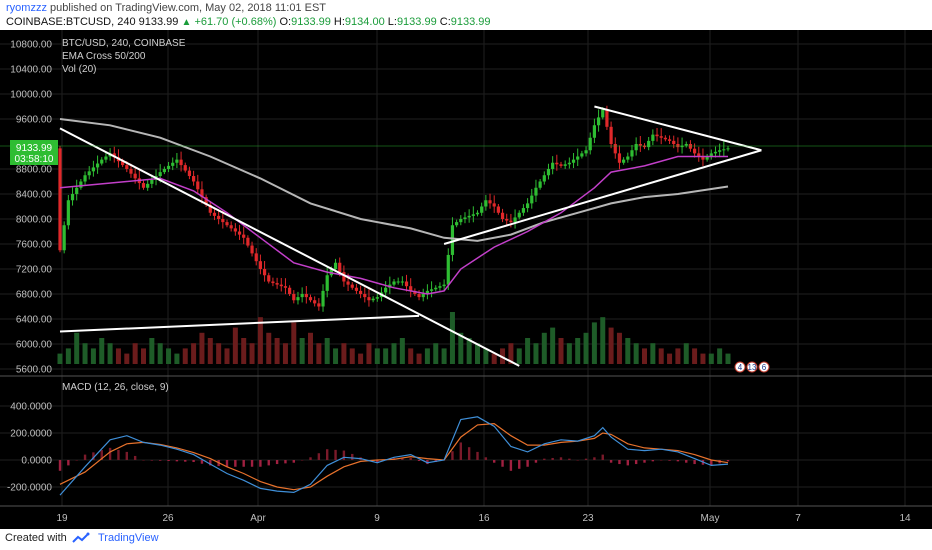  Describe the element at coordinates (104, 56) in the screenshot. I see `legend-ema: EMA Cross 50/200` at that location.